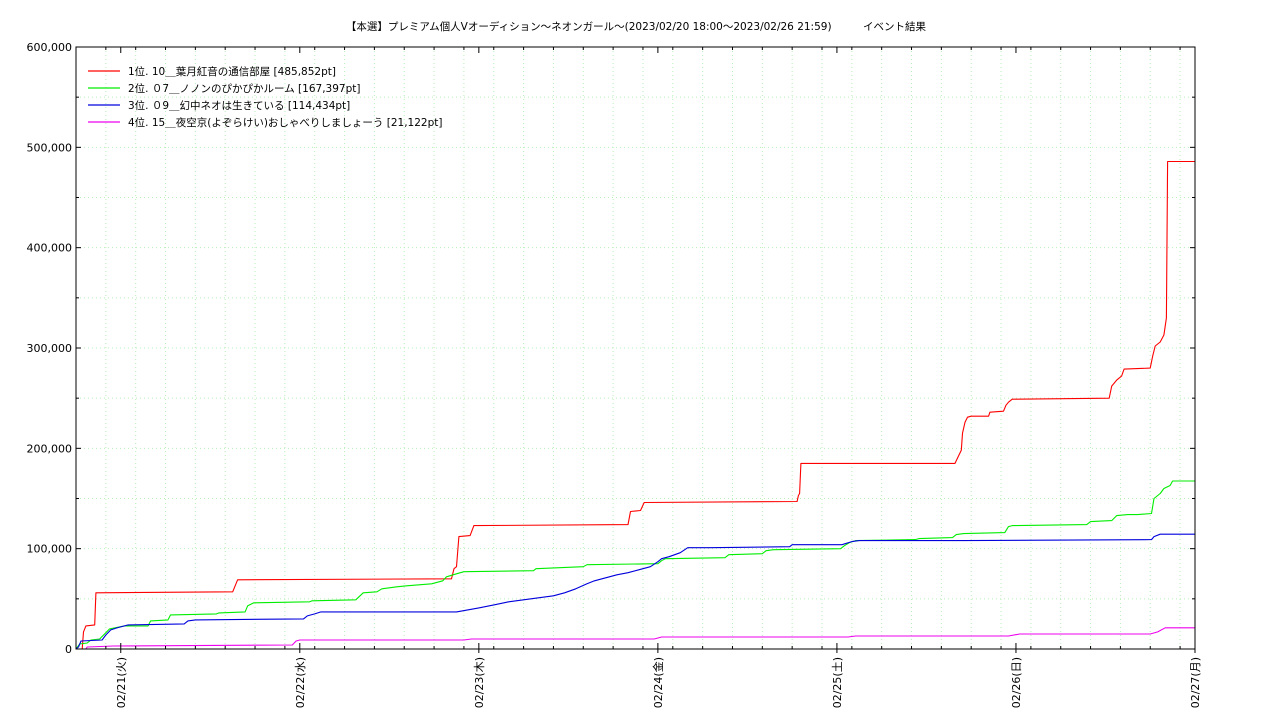 Image resolution: width=1280 pixels, height=720 pixels. What do you see at coordinates (658, 682) in the screenshot?
I see `x-tick-label: 02/24(金)` at bounding box center [658, 682].